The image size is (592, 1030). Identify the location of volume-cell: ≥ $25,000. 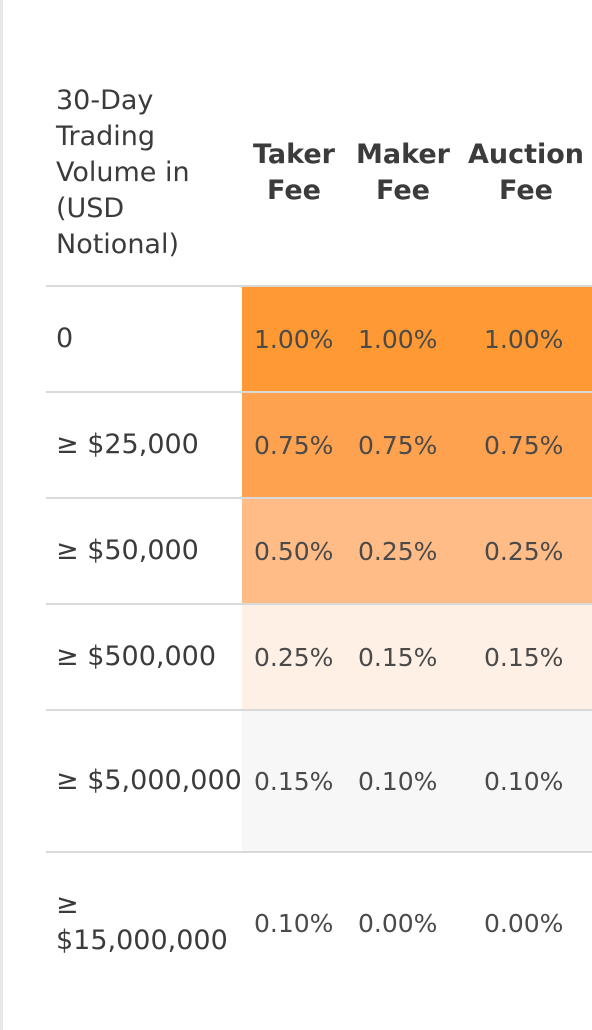
(144, 445).